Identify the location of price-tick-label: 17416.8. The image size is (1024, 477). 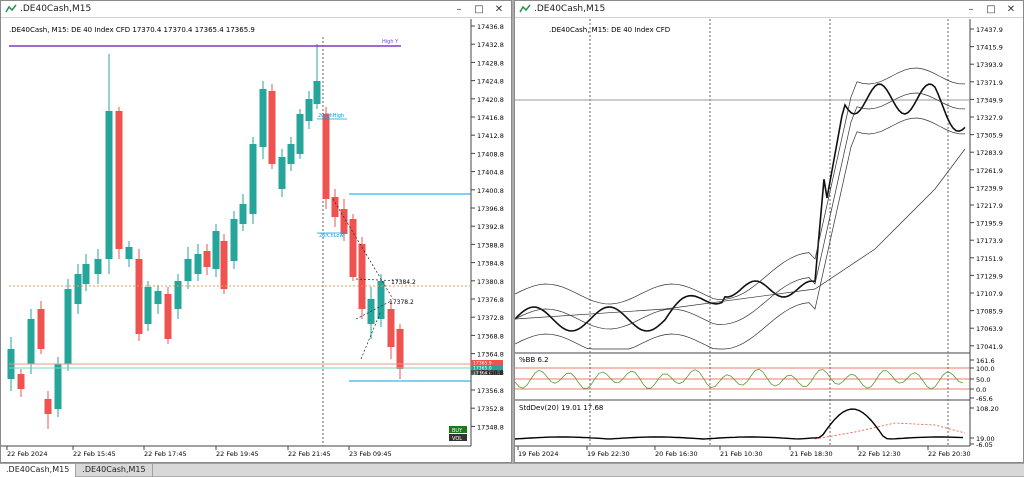
(490, 118).